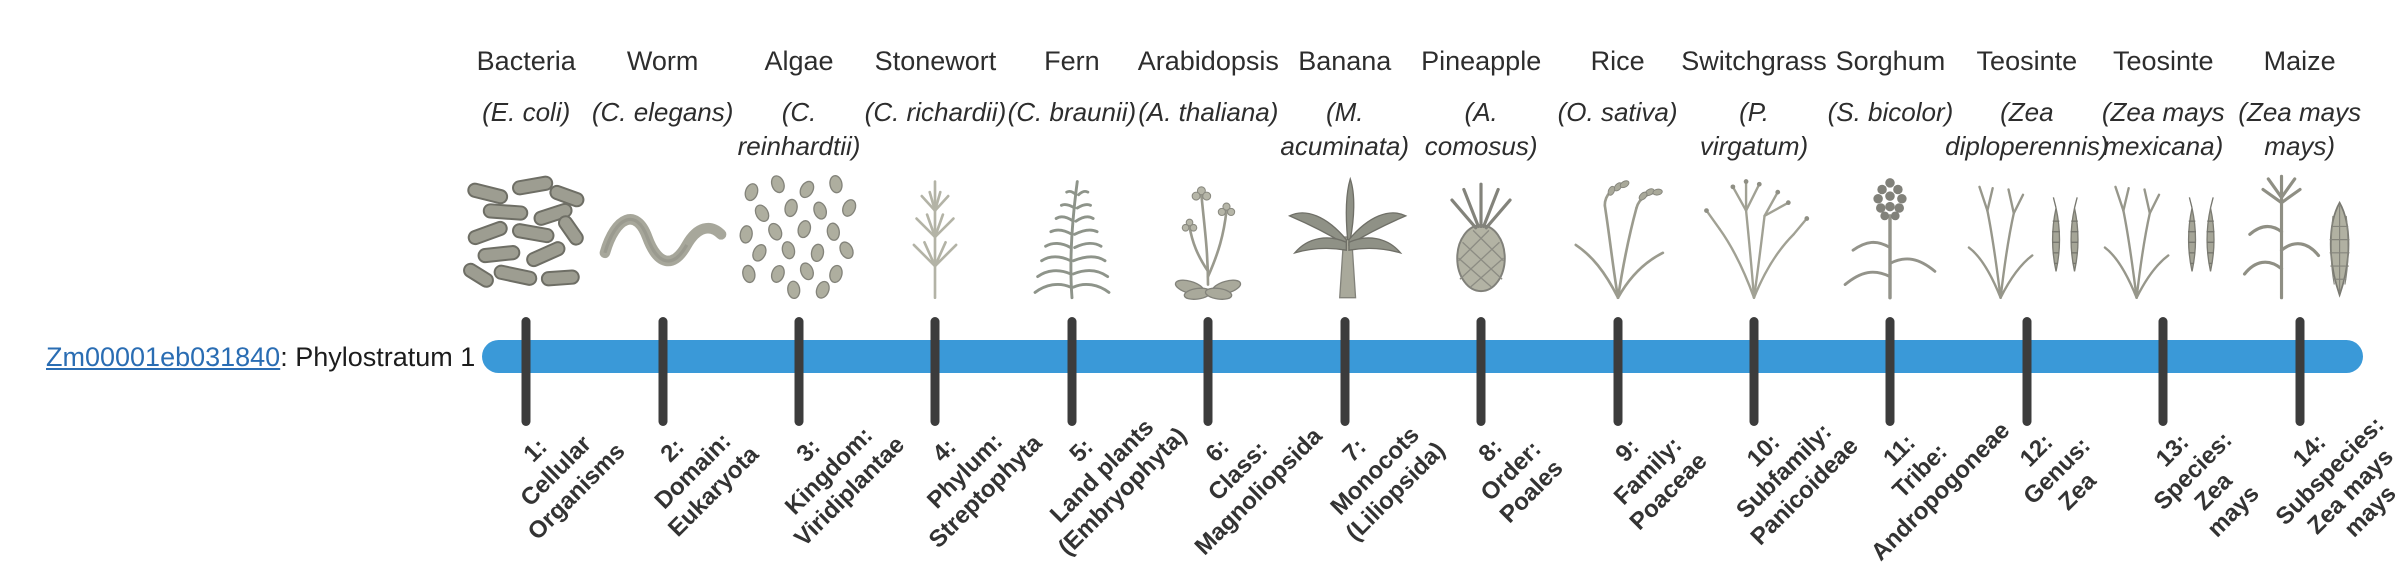 The width and height of the screenshot is (2400, 580). What do you see at coordinates (378, 357) in the screenshot?
I see `gene-phylostratum-text: : Phylostratum 1` at bounding box center [378, 357].